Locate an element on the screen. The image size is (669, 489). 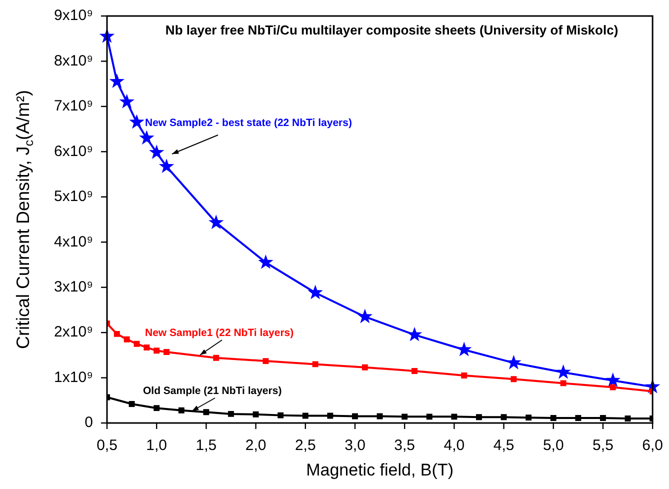
y-tick-label: 3x10⁹ is located at coordinates (73, 287).